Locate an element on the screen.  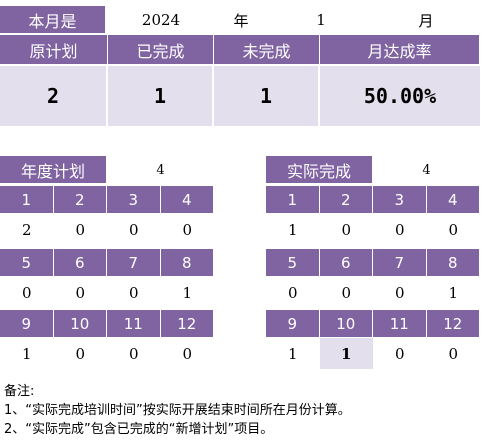
note-line-1: 1、“实际完成培训时间”按实际开展结束时间所在月份计算。 is located at coordinates (177, 410).